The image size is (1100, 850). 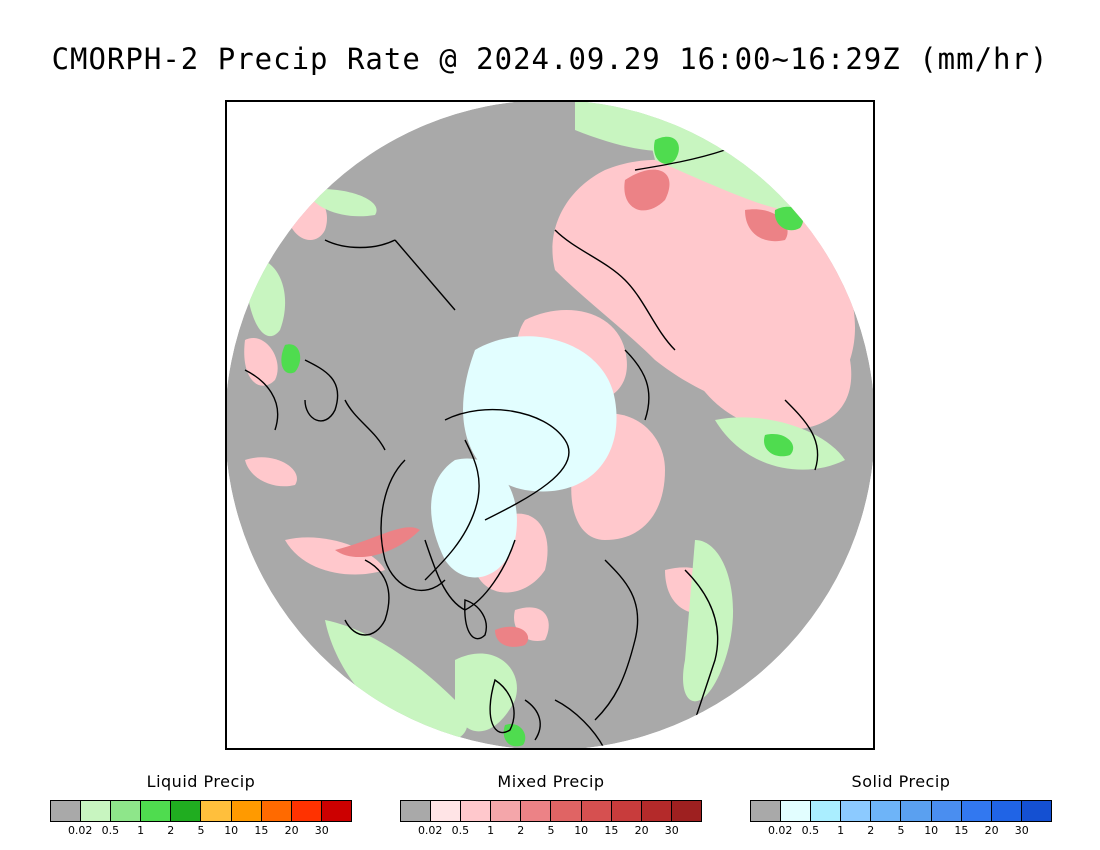 I want to click on legend-solid: Solid Precip 0.02 0.5 1 2 5 10 15 20 30, so click(x=901, y=805).